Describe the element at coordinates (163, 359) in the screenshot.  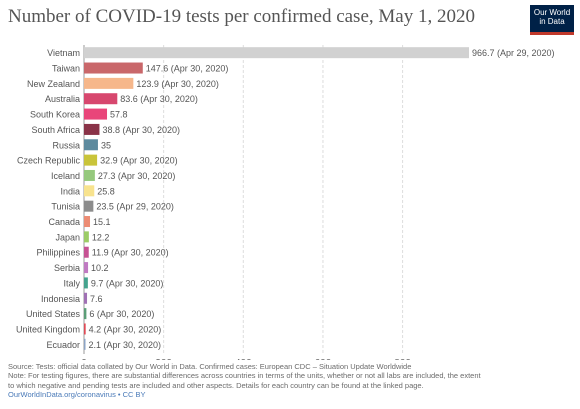
I see `x-tick-label: 200` at that location.